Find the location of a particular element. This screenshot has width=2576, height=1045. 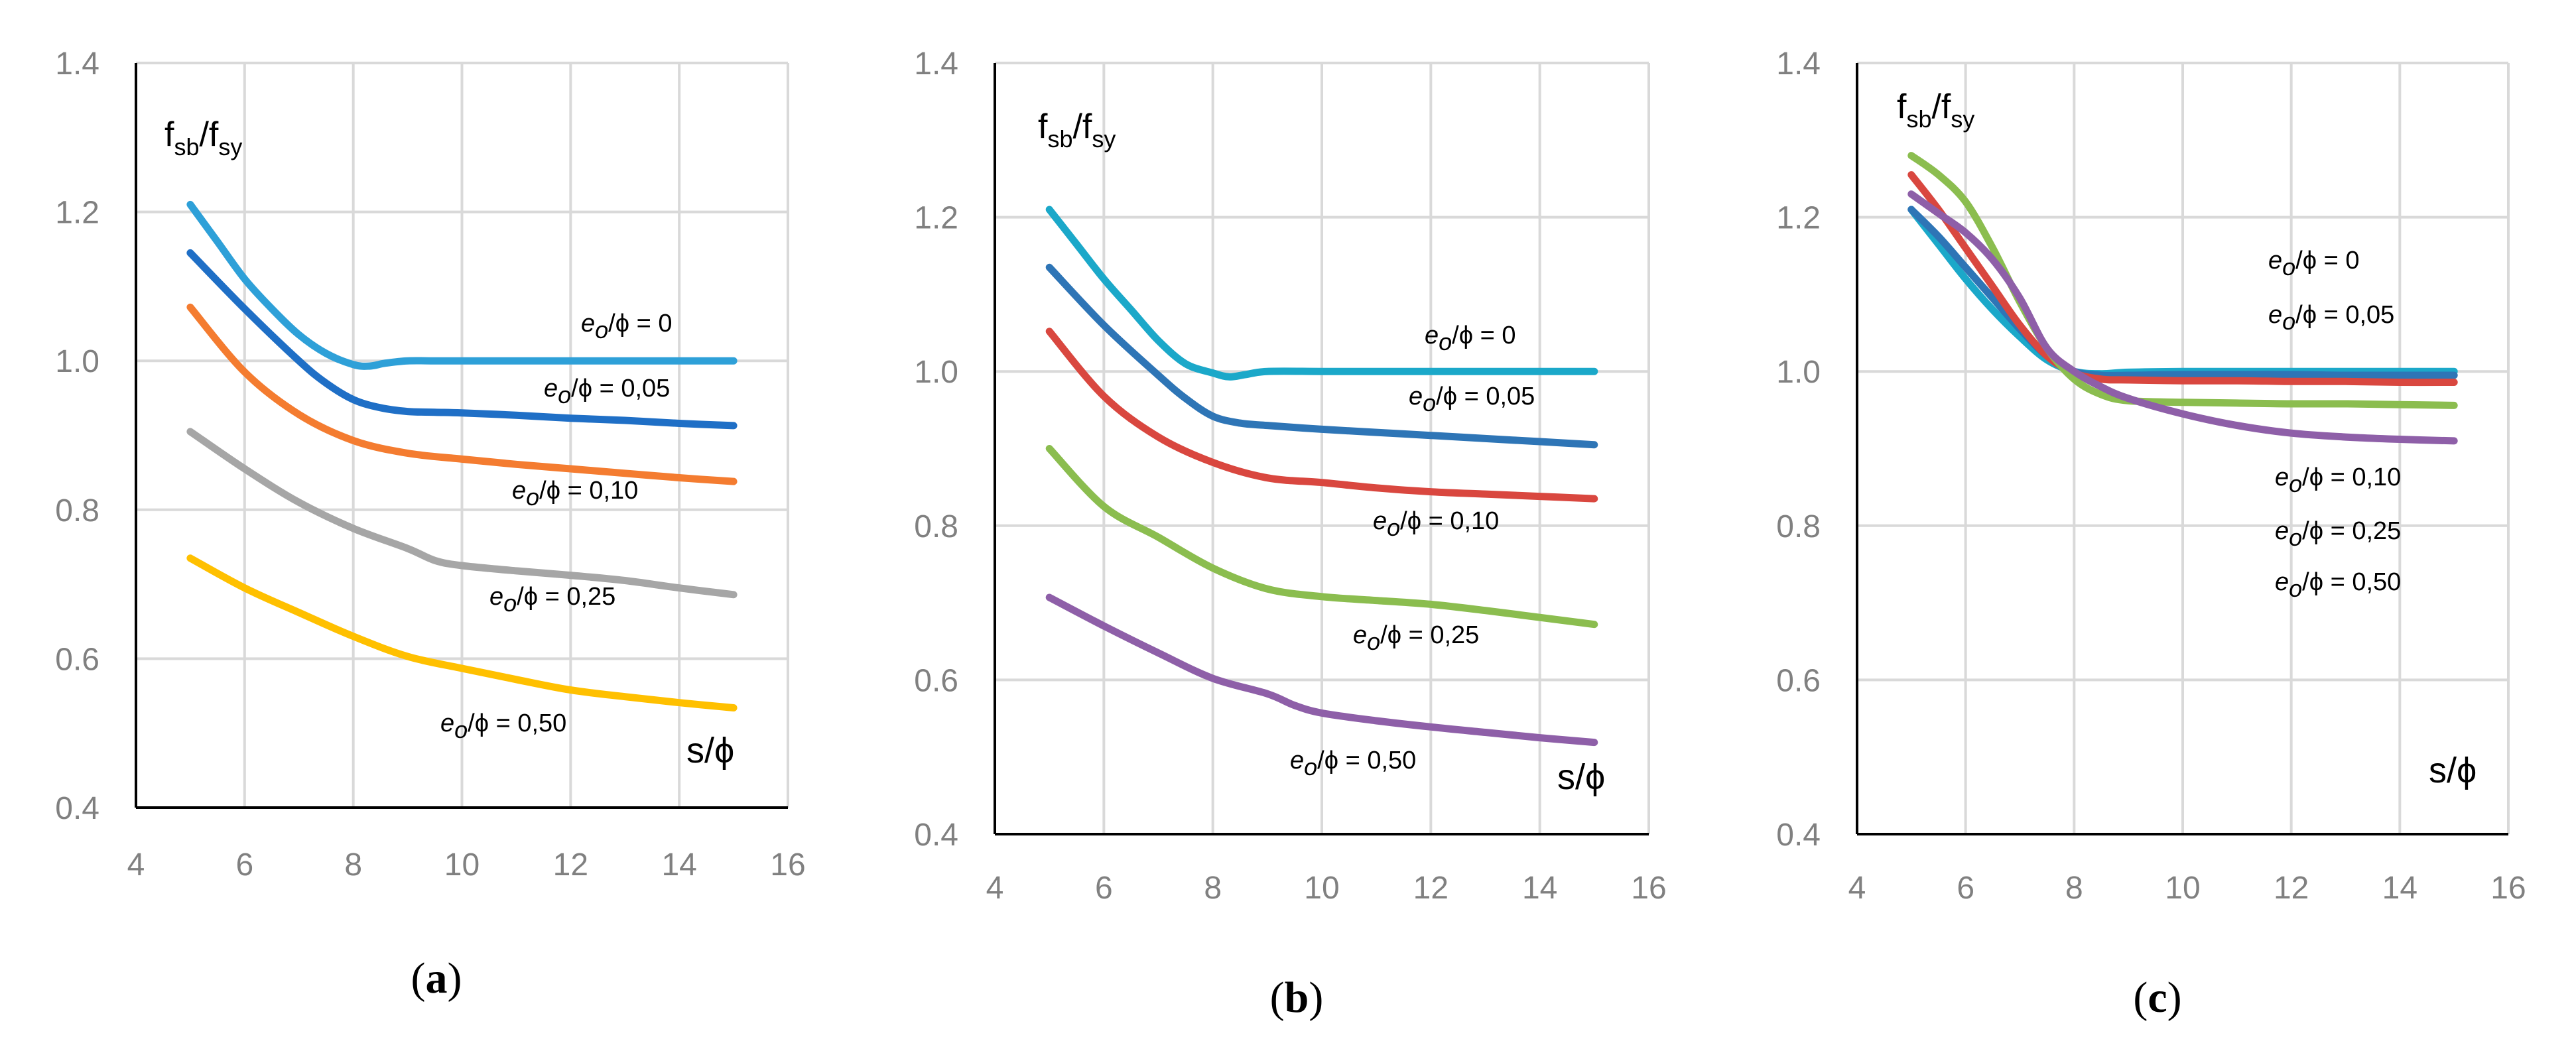

panel-label: (c) is located at coordinates (2157, 997).